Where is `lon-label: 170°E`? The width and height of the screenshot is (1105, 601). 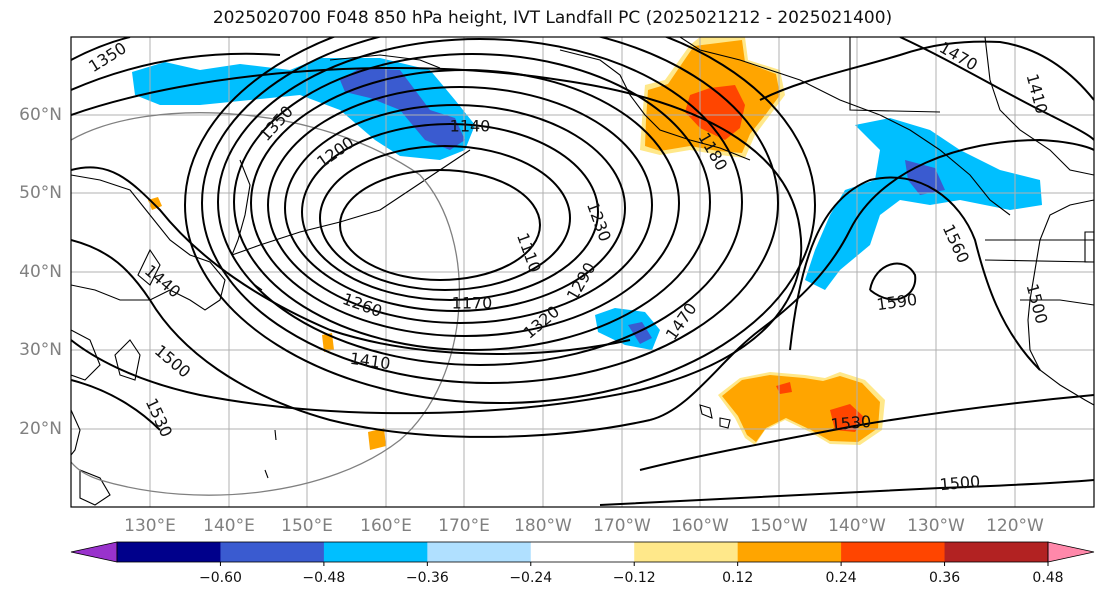
lon-label: 170°E is located at coordinates (464, 526).